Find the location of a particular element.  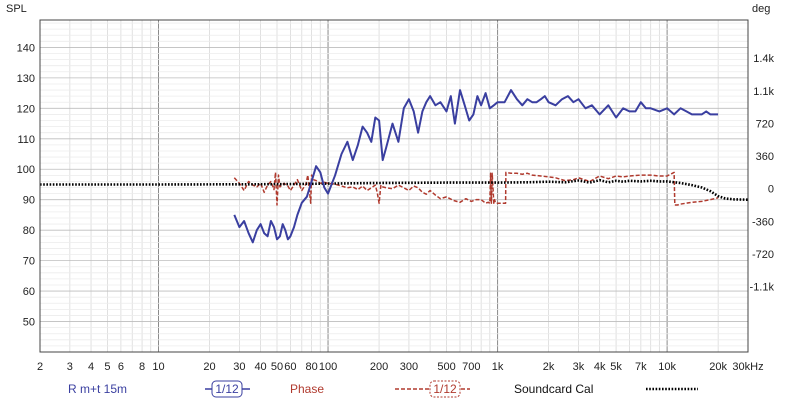

legend-label: R m+t 15m is located at coordinates (97, 389).